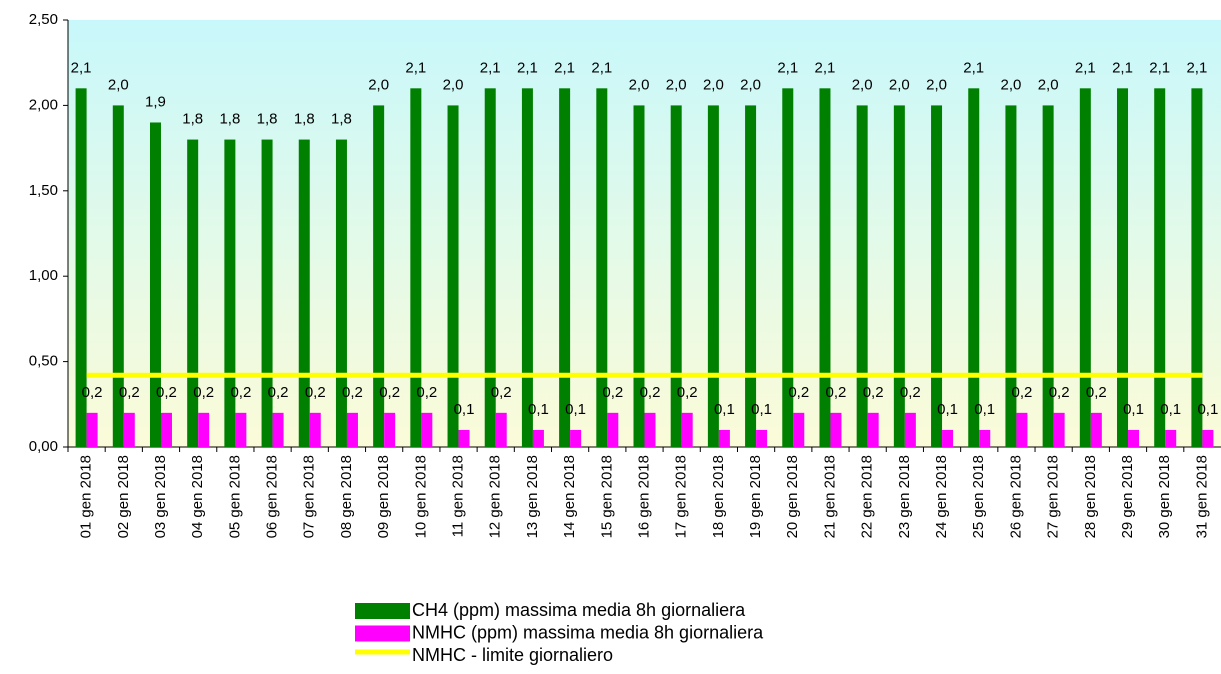 Image resolution: width=1221 pixels, height=674 pixels. Describe the element at coordinates (382, 633) in the screenshot. I see `legend-swatch` at that location.